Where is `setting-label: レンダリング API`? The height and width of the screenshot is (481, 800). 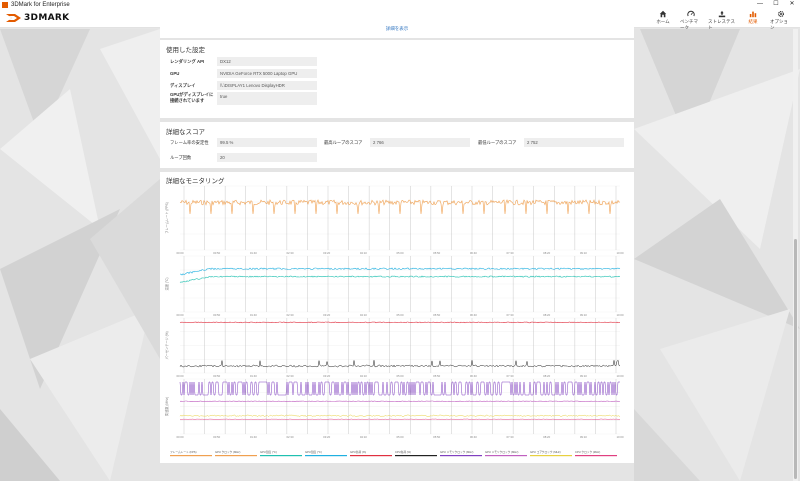 setting-label: レンダリング API is located at coordinates (187, 61).